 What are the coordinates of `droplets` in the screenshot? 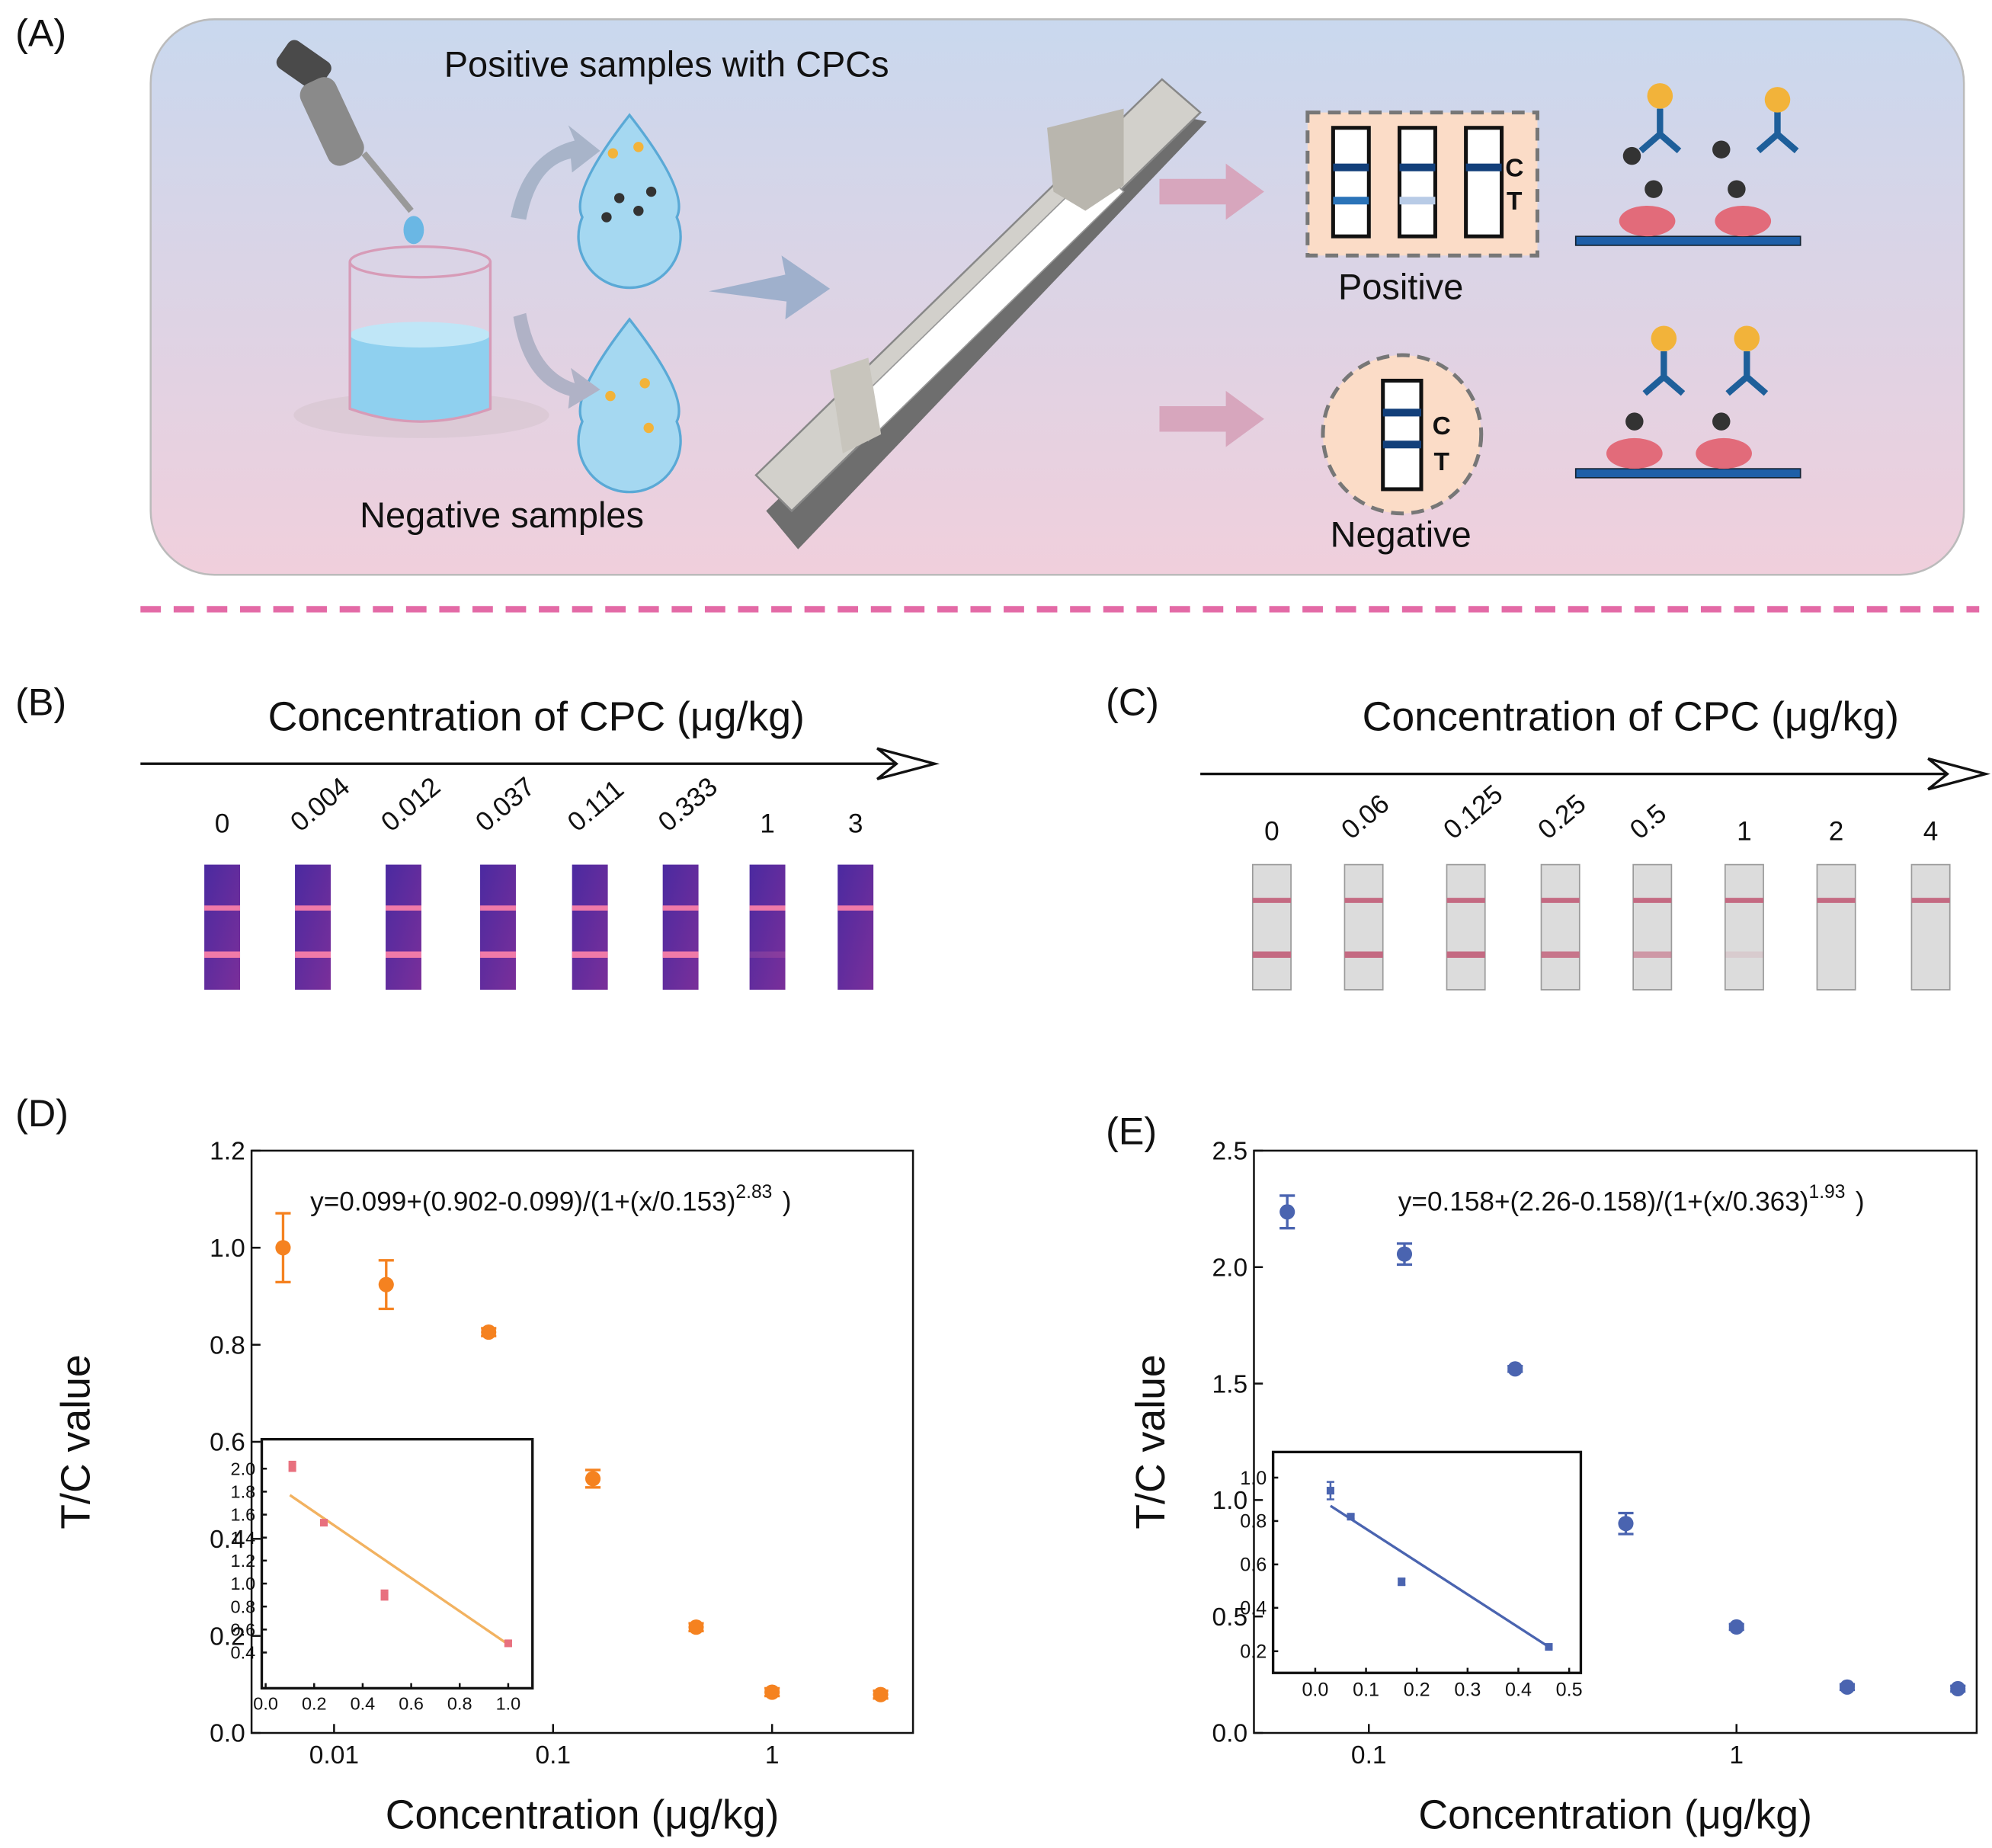 It's located at (630, 303).